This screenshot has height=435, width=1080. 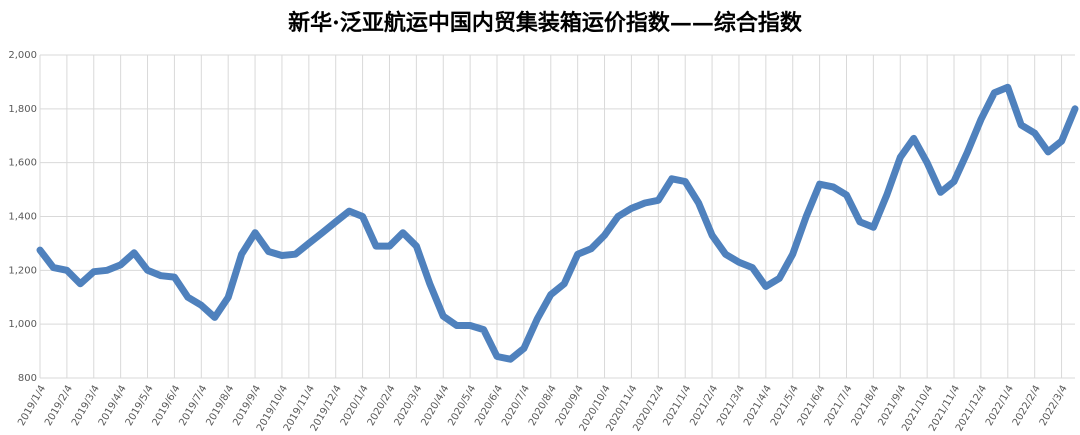 What do you see at coordinates (545, 23) in the screenshot?
I see `chart-title: 新华·泛亚航运中国内贸集装箱运价指数——综合指数` at bounding box center [545, 23].